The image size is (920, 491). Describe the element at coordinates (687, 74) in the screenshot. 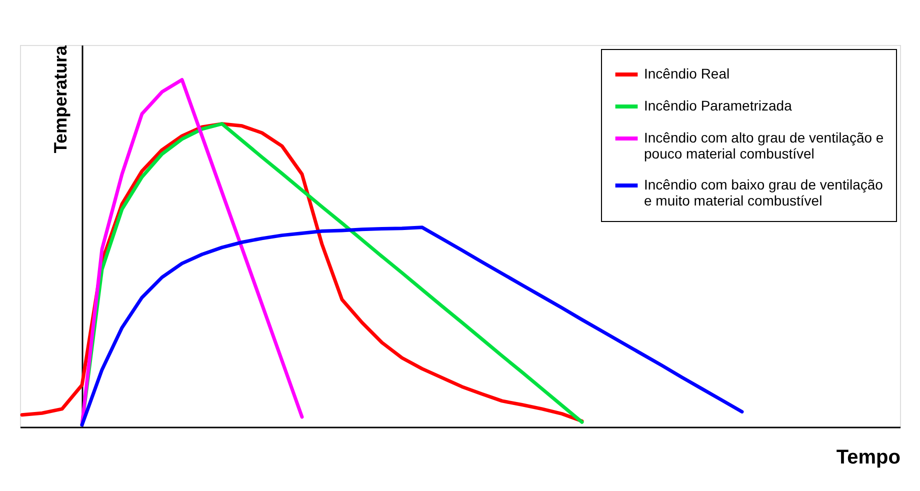

I see `legend-label: Incêndio Real` at that location.